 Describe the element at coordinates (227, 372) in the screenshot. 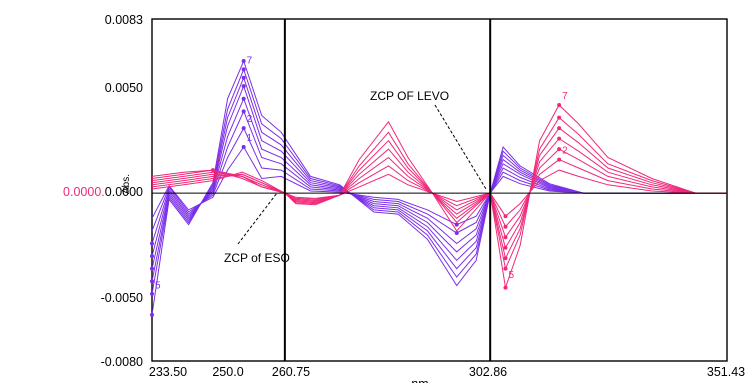

I see `x-tick-label: 250.0` at that location.